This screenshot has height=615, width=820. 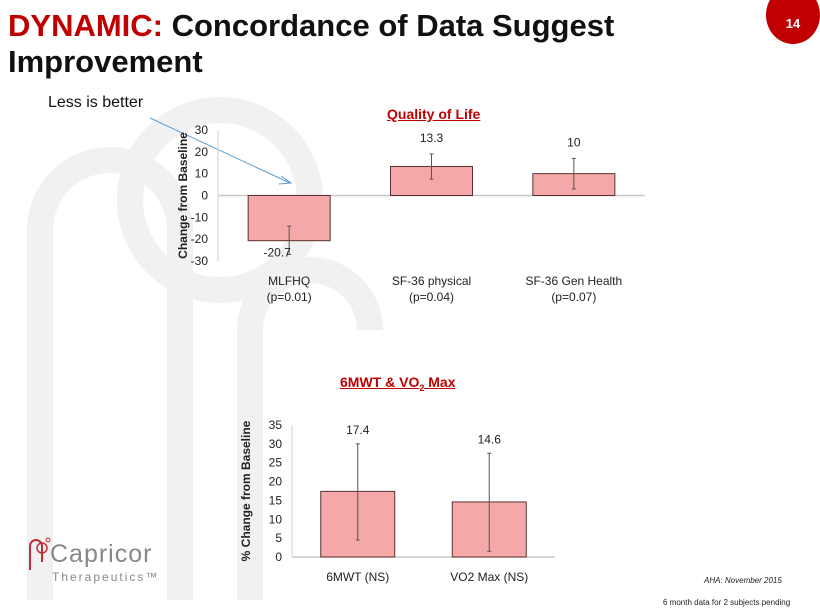 What do you see at coordinates (311, 43) in the screenshot?
I see `title-rest: Concordance of Data Suggest Improvement` at bounding box center [311, 43].